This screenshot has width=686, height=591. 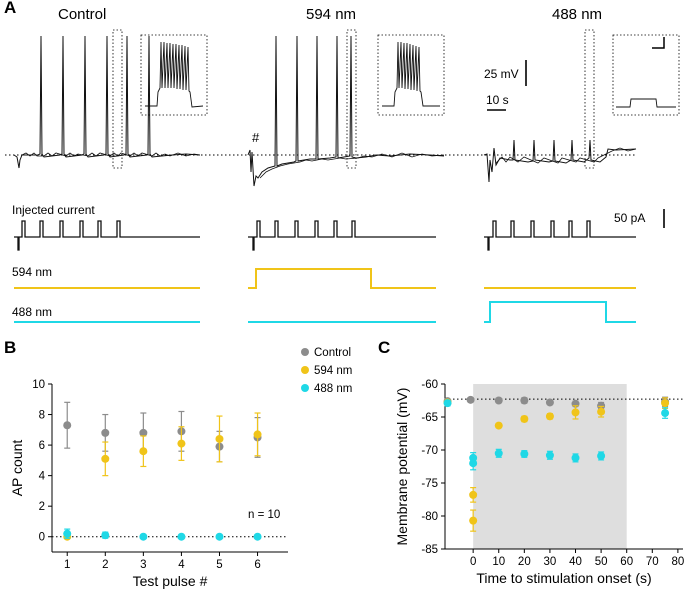 I want to click on condition-title-594: 594 nm, so click(x=331, y=14).